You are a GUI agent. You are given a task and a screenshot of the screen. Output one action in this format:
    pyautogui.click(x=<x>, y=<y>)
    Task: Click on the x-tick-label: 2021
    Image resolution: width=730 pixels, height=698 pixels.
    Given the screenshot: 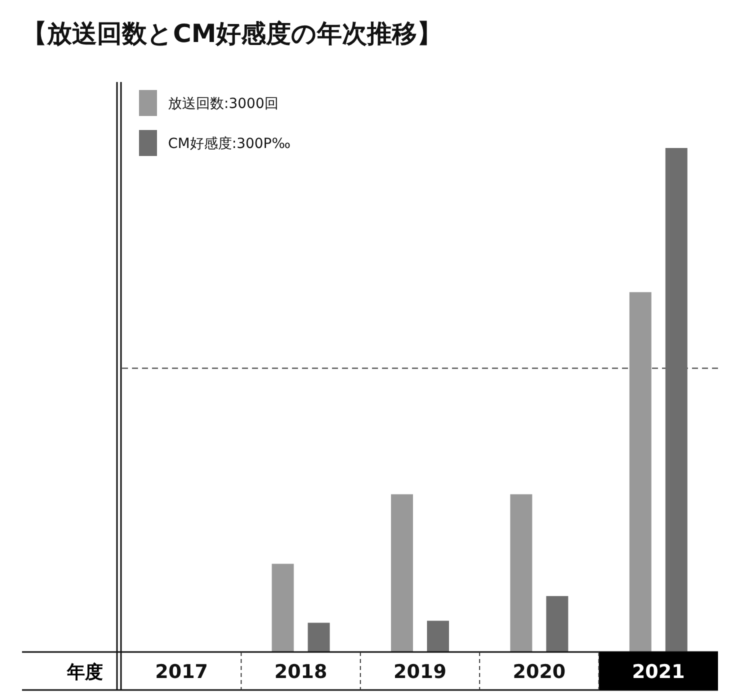 What is the action you would take?
    pyautogui.click(x=658, y=672)
    